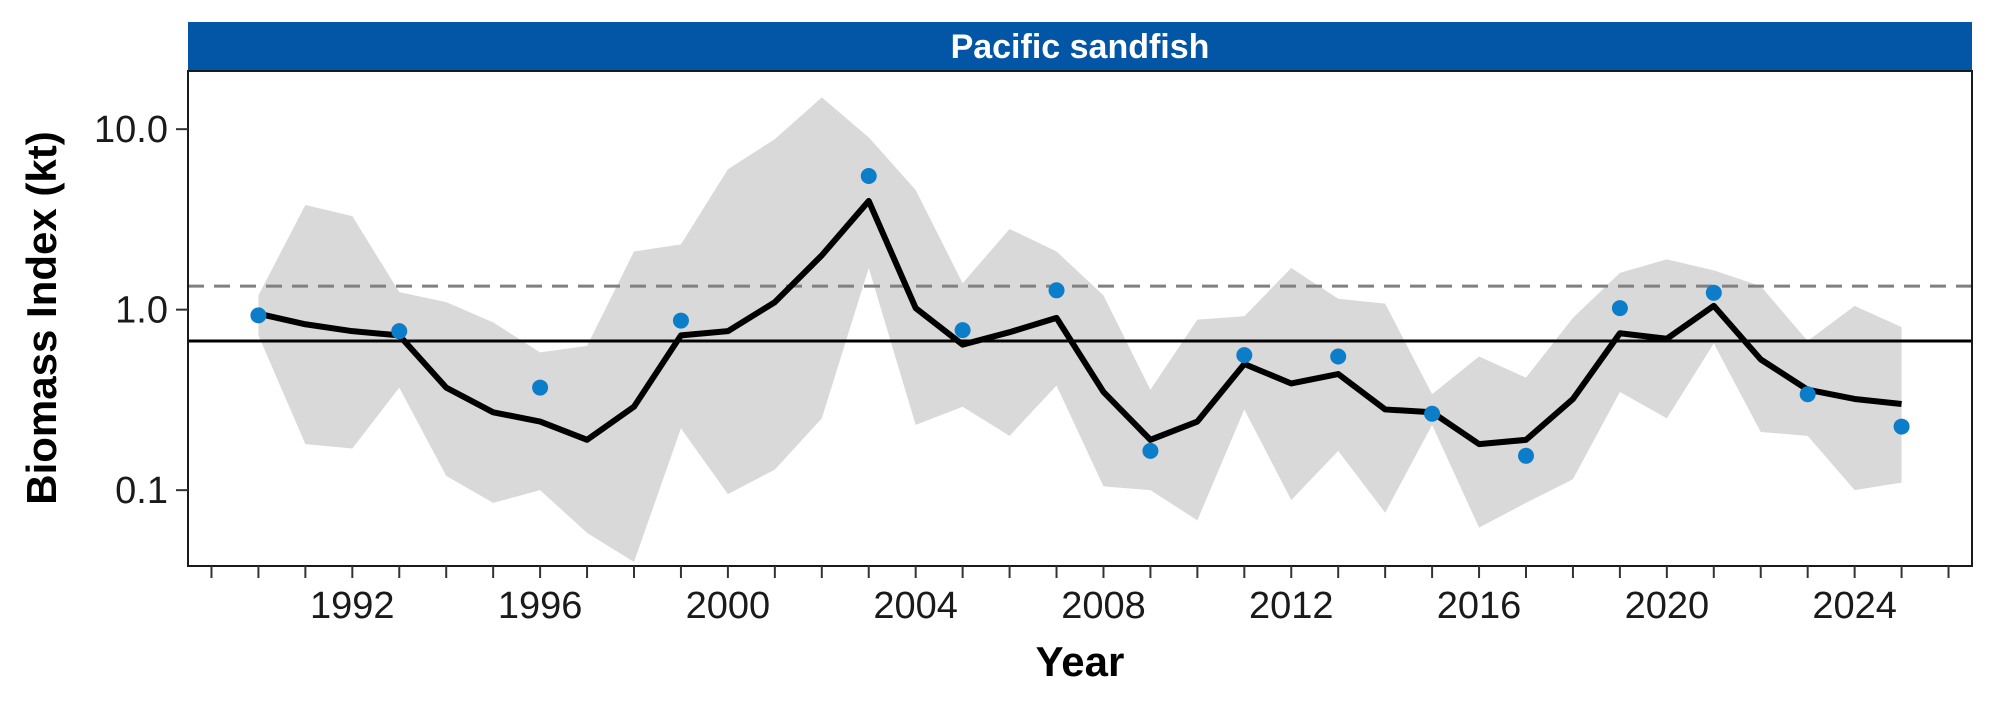 Image resolution: width=1996 pixels, height=708 pixels. Describe the element at coordinates (41, 317) in the screenshot. I see `y-axis-title: Biomass Index (kt)` at that location.